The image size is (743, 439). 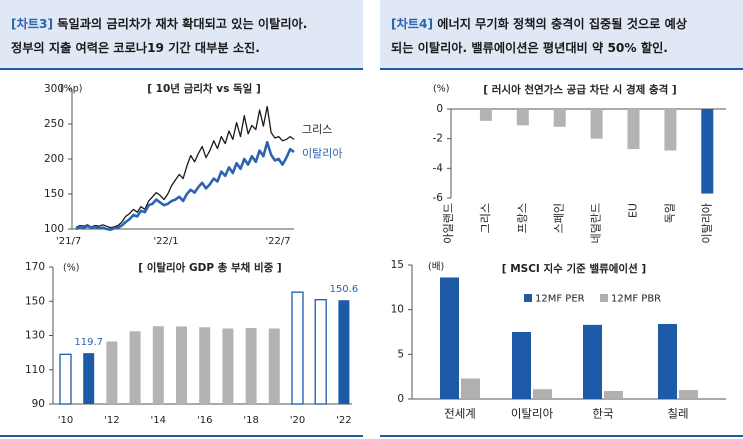 What do you see at coordinates (397, 265) in the screenshot?
I see `valuation-chart-y-tick-label: 15` at bounding box center [397, 265].